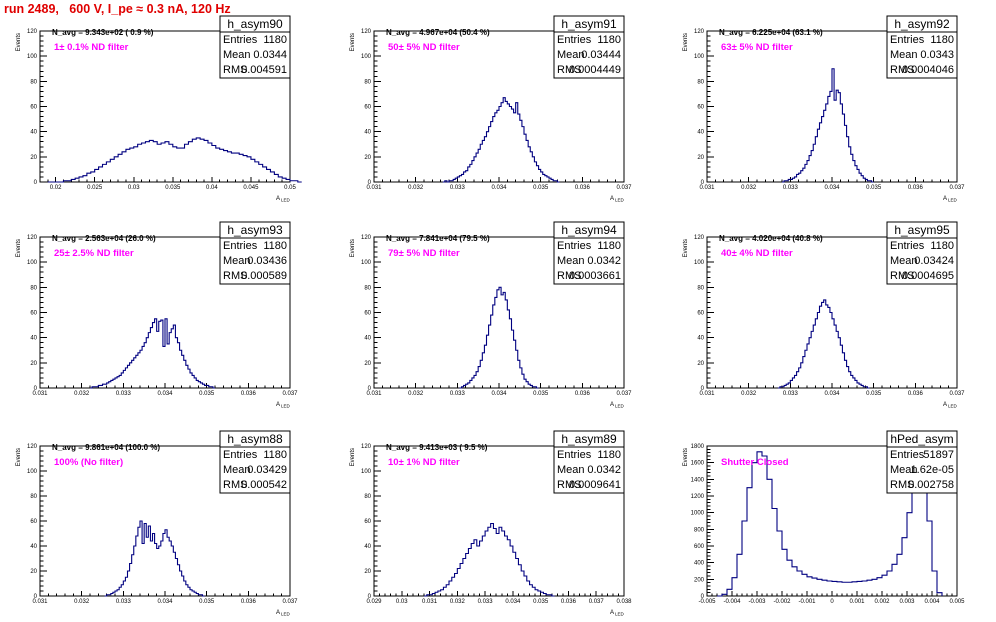 Image resolution: width=996 pixels, height=622 pixels. Describe the element at coordinates (937, 55) in the screenshot. I see `stat-value-mean: 0.0343` at that location.